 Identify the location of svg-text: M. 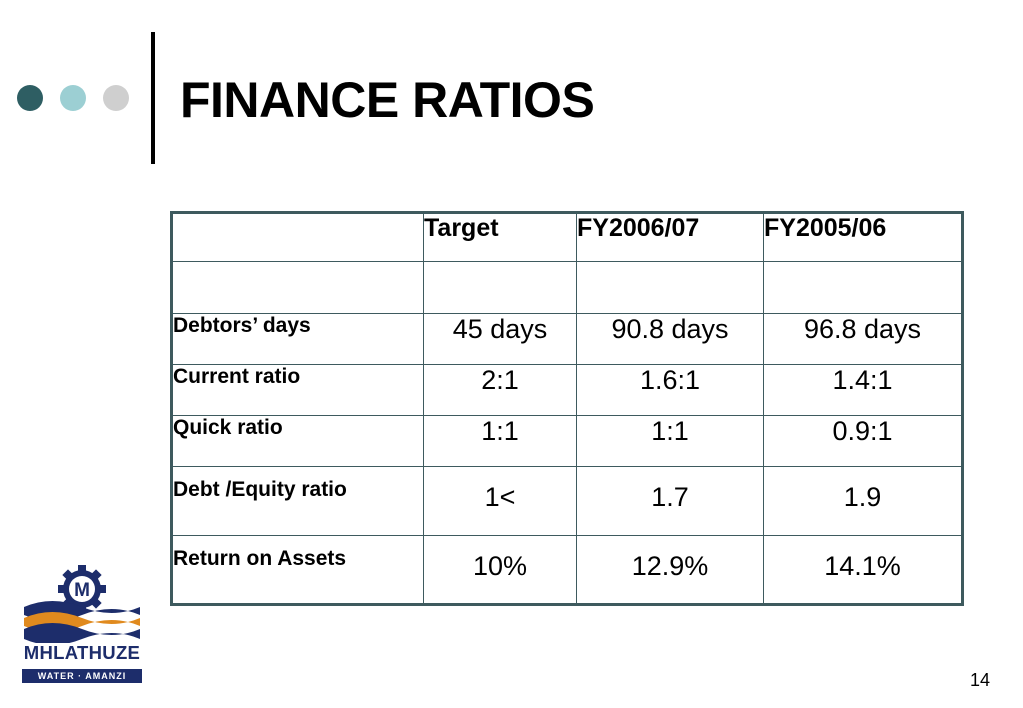
(82, 590).